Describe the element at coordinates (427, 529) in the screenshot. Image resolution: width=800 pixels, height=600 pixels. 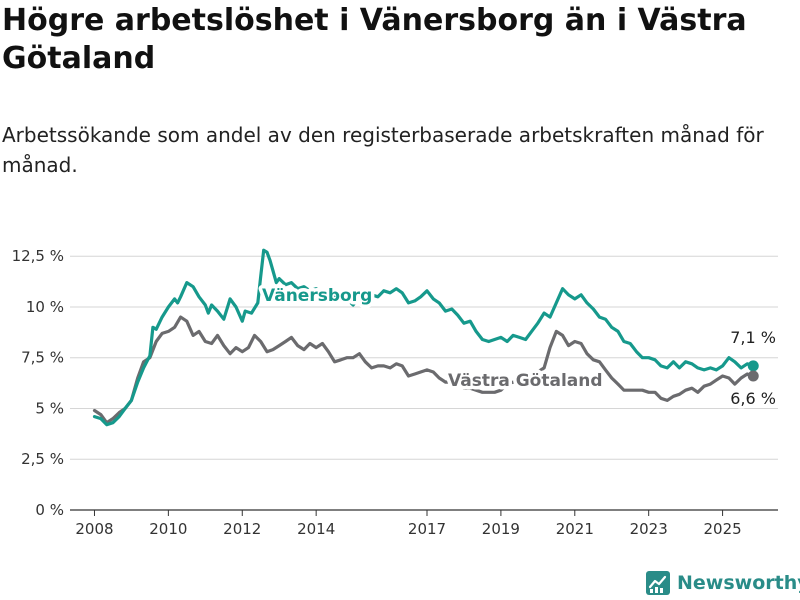
I see `x-tick-label: 2017` at that location.